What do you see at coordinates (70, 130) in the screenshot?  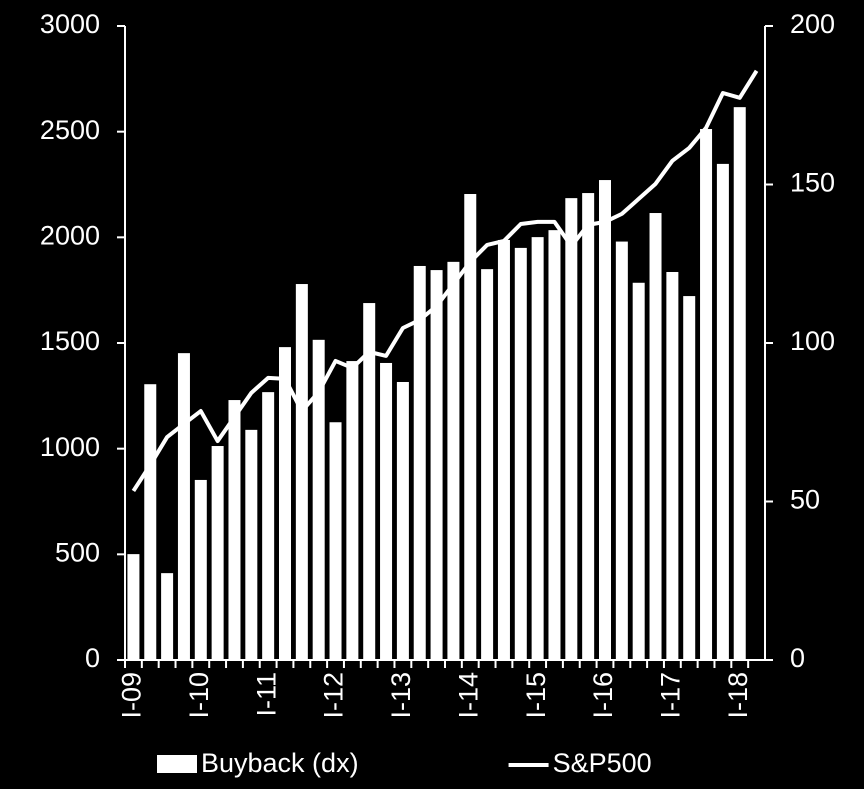 I see `y-tick-label: 2500` at bounding box center [70, 130].